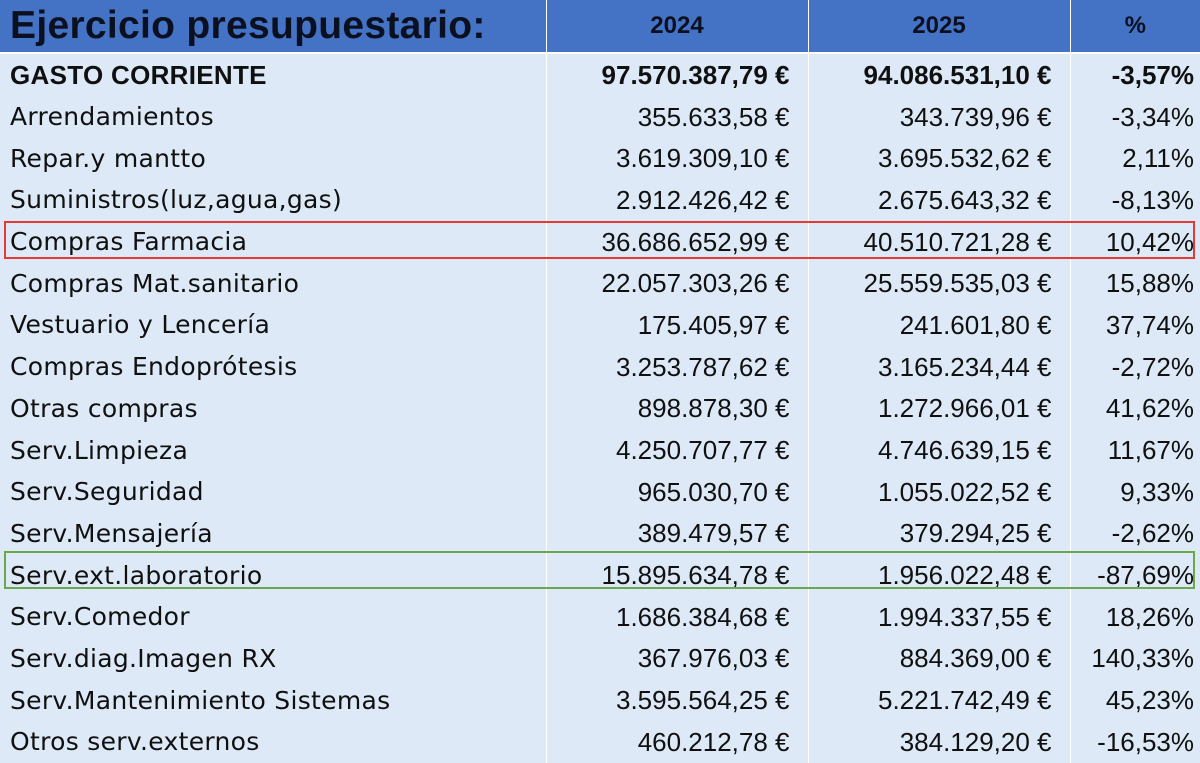  What do you see at coordinates (677, 408) in the screenshot?
I see `value-2024-cell: 898.878,30 €` at bounding box center [677, 408].